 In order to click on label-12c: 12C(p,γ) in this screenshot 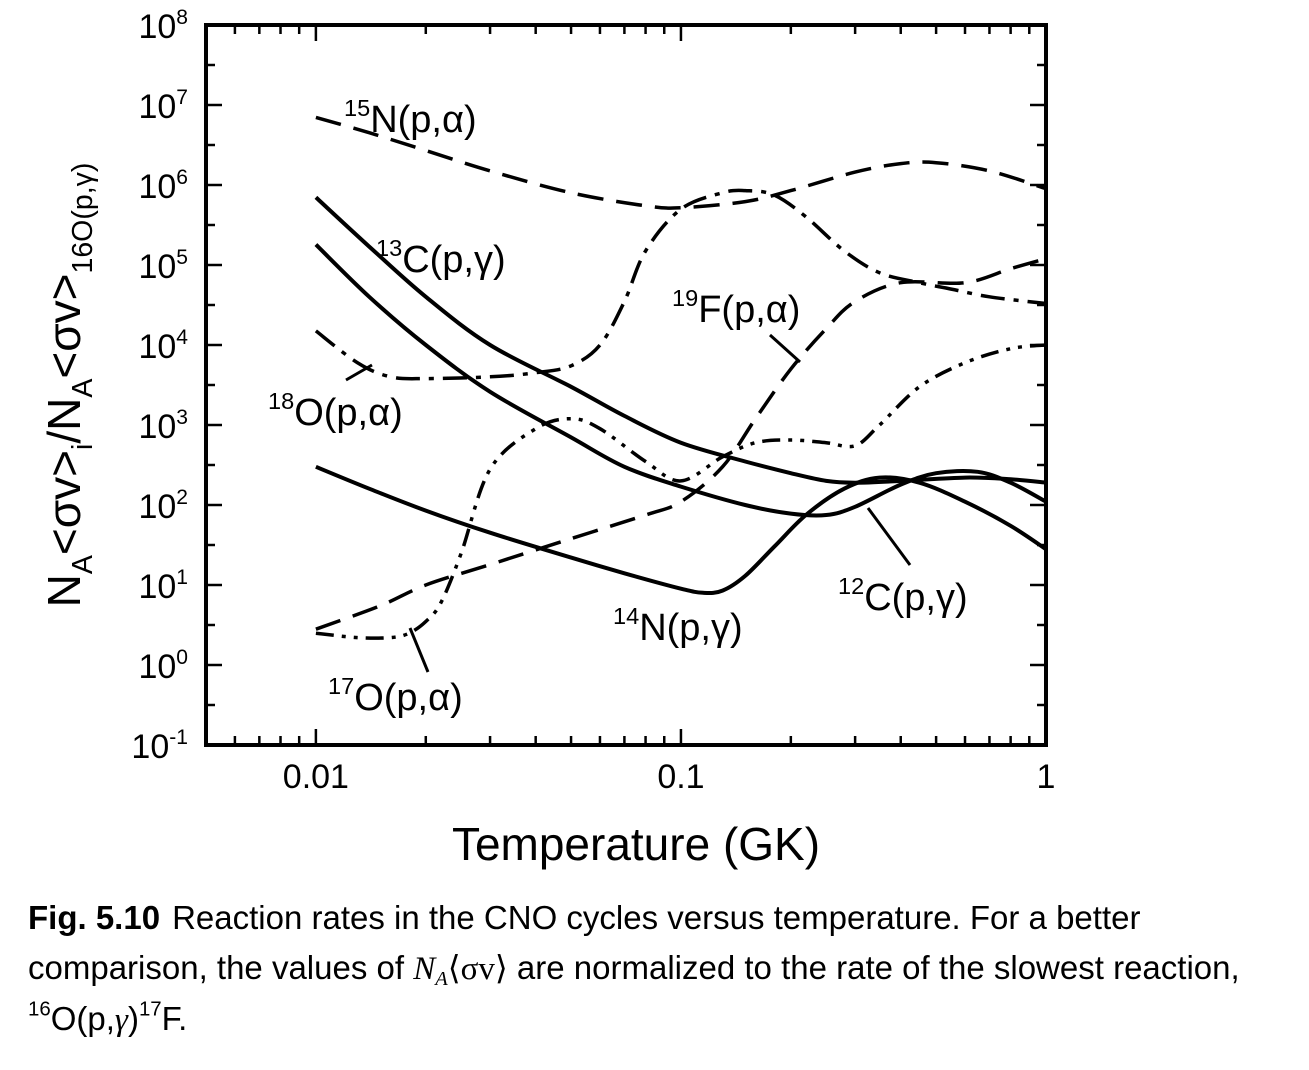, I will do `click(903, 596)`.